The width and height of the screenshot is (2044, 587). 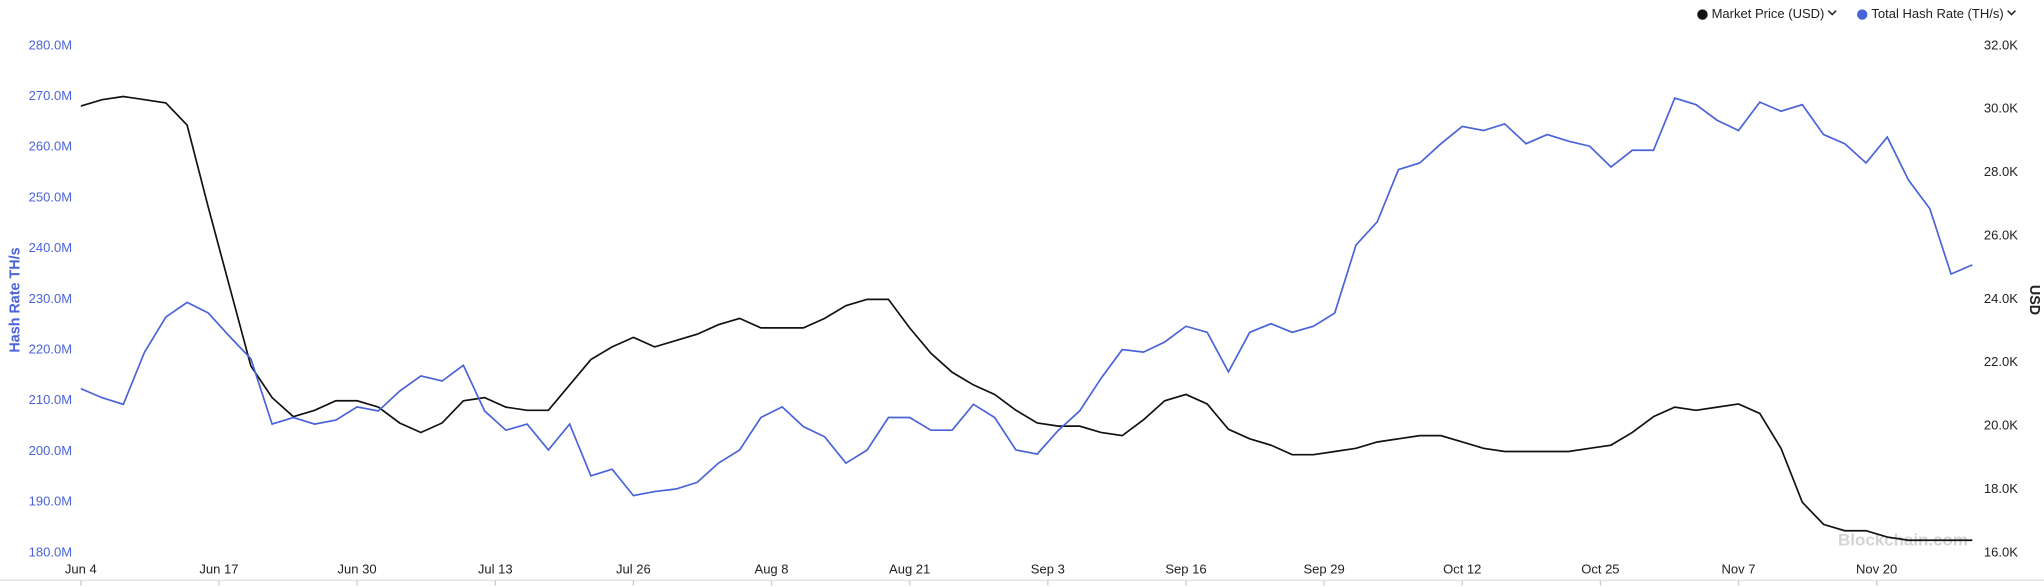 What do you see at coordinates (772, 568) in the screenshot?
I see `x-tick-label: Aug 8` at bounding box center [772, 568].